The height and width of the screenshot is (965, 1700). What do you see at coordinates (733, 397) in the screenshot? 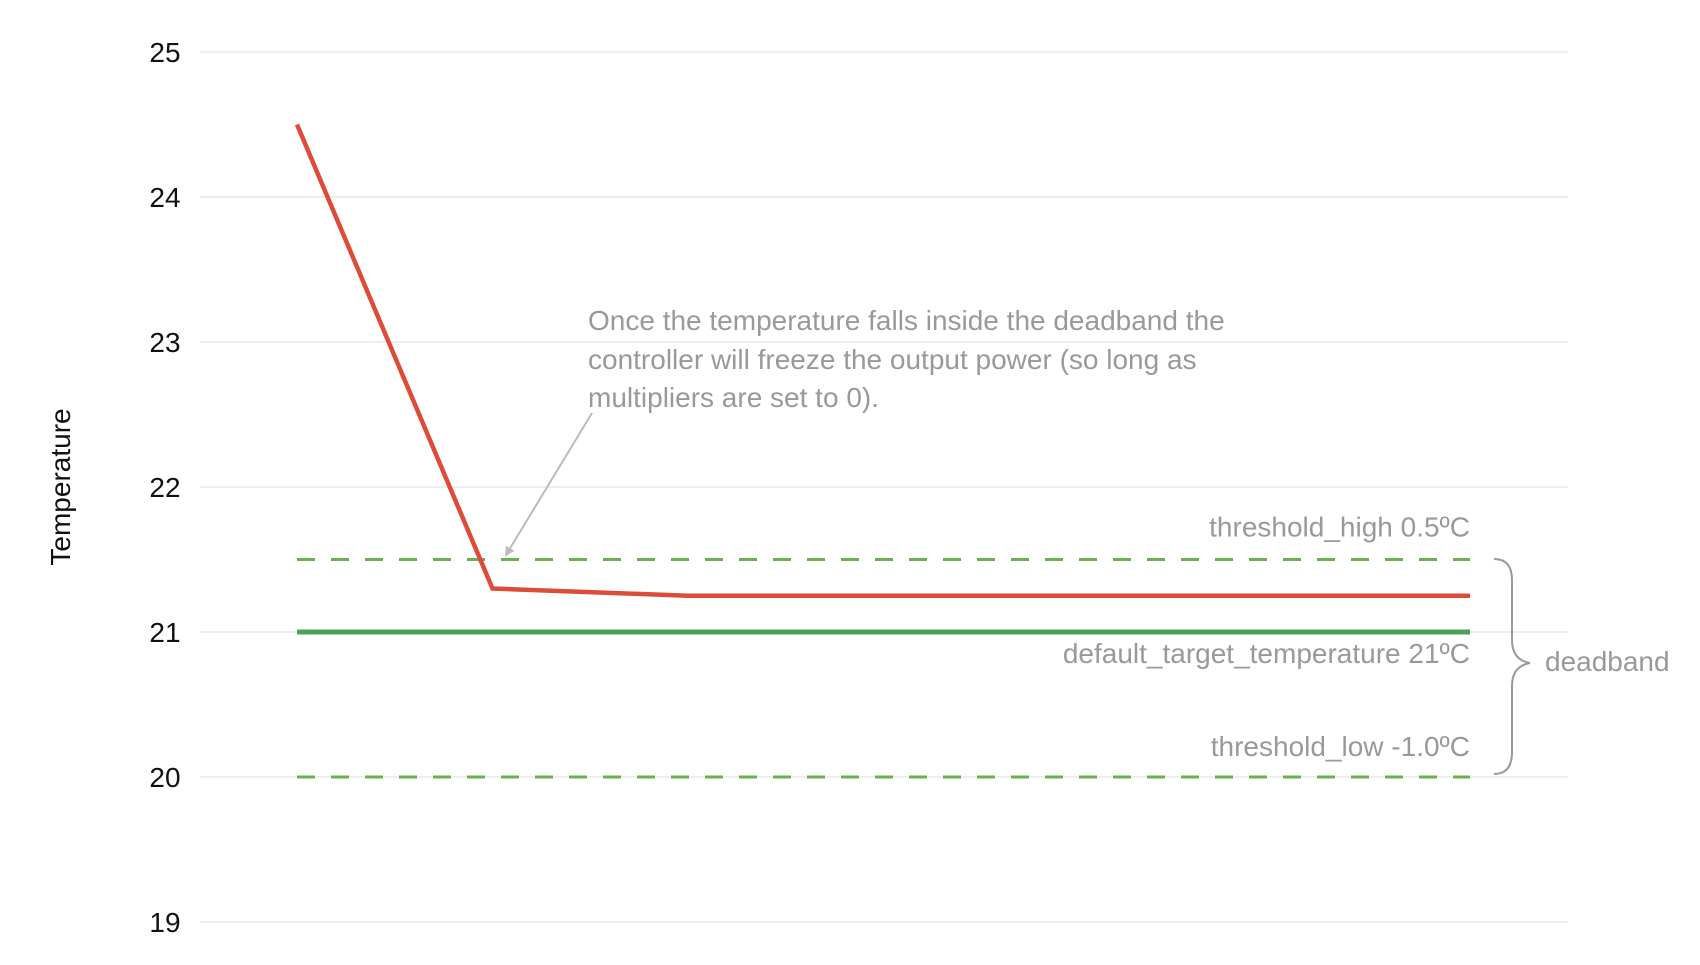
I see `annotation-line-3: multipliers are set to 0).` at bounding box center [733, 397].